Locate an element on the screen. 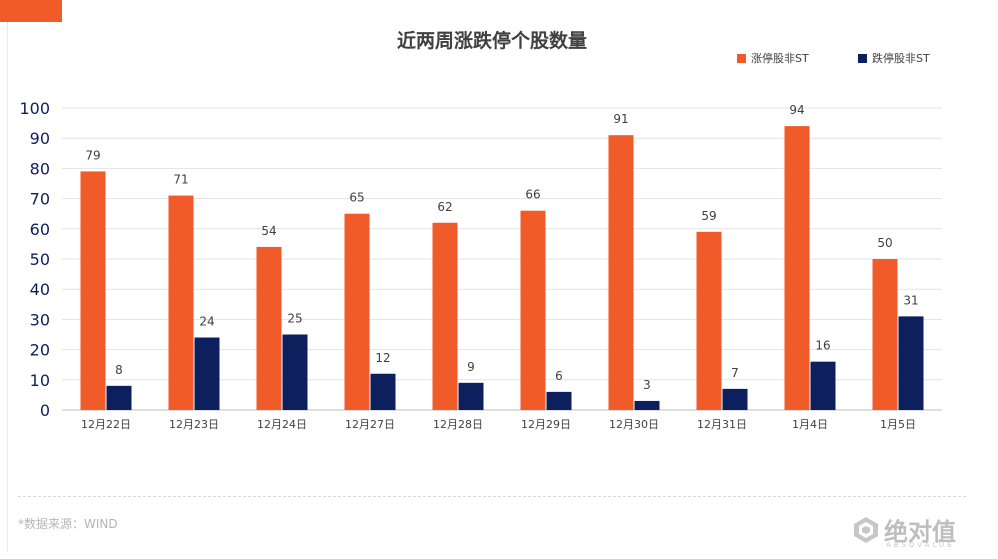 The width and height of the screenshot is (998, 559). watermark-subtext: ABSOVALUE is located at coordinates (920, 545).